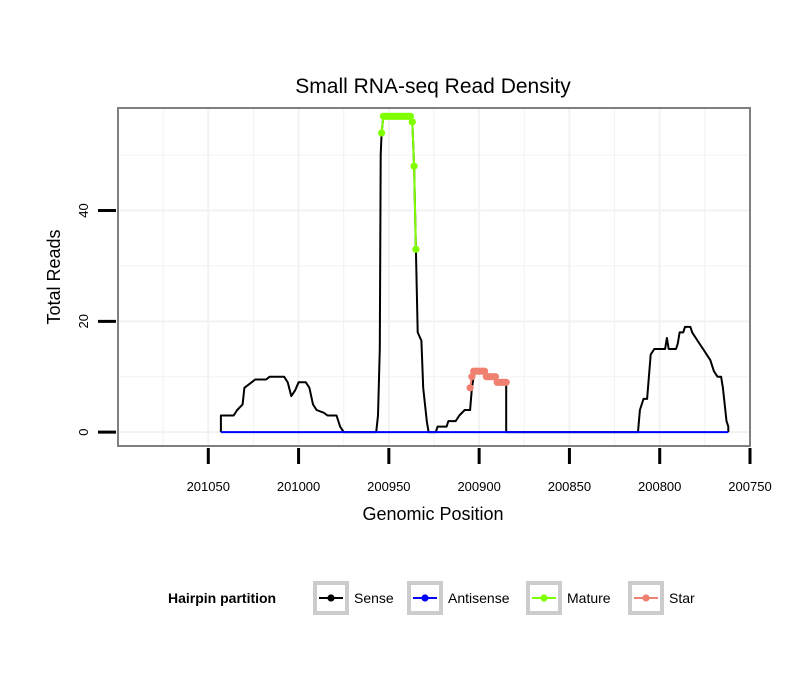  Describe the element at coordinates (432, 514) in the screenshot. I see `x-axis-label: Genomic Position` at that location.